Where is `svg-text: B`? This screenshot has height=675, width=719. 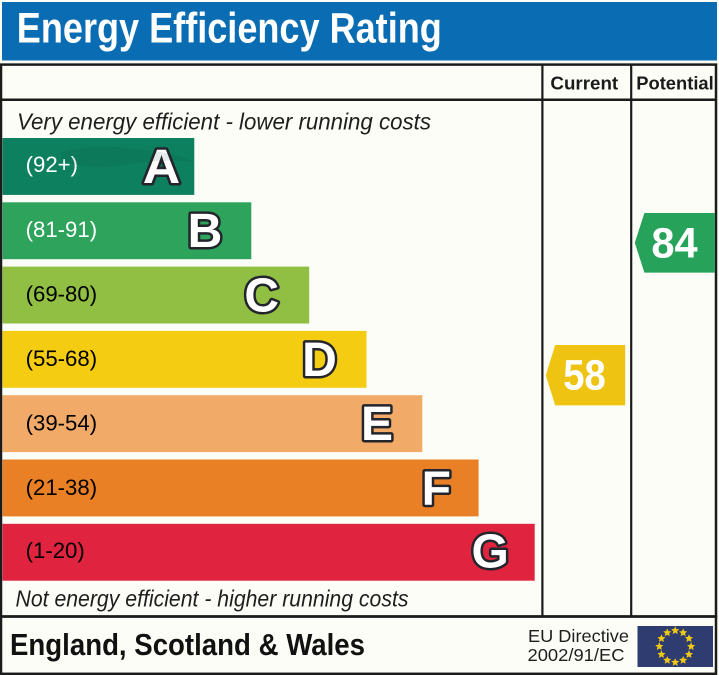
svg-text: B is located at coordinates (205, 231).